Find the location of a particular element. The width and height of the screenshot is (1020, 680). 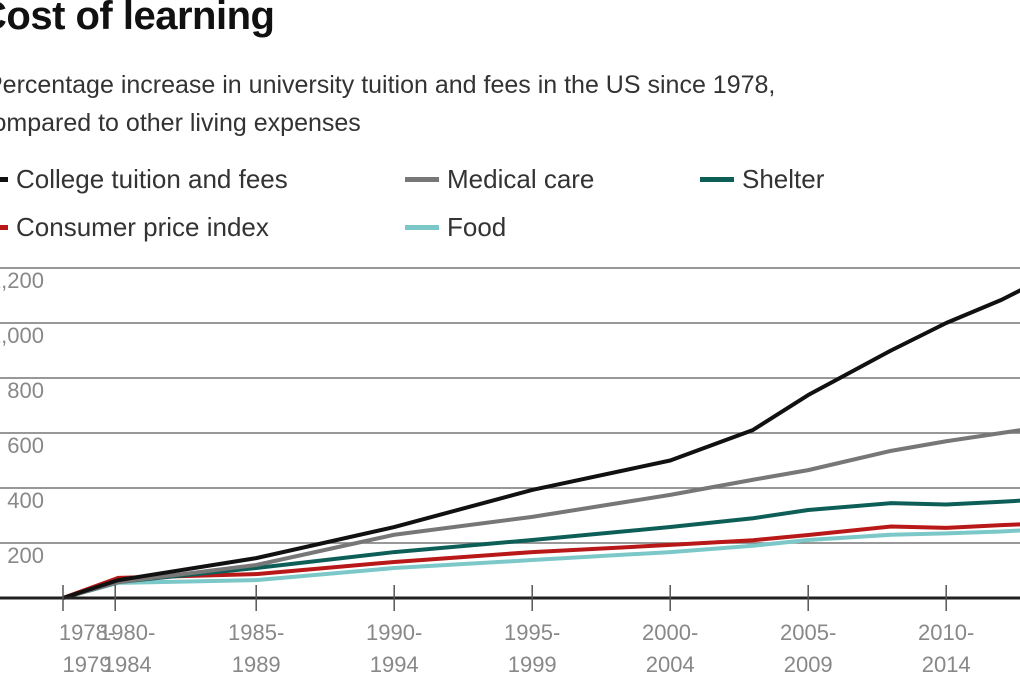

x-tick-label: 1980- is located at coordinates (127, 632).